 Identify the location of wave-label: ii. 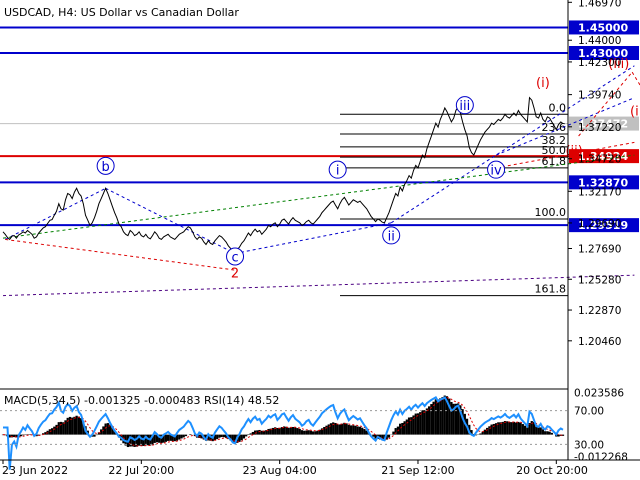
(391, 236).